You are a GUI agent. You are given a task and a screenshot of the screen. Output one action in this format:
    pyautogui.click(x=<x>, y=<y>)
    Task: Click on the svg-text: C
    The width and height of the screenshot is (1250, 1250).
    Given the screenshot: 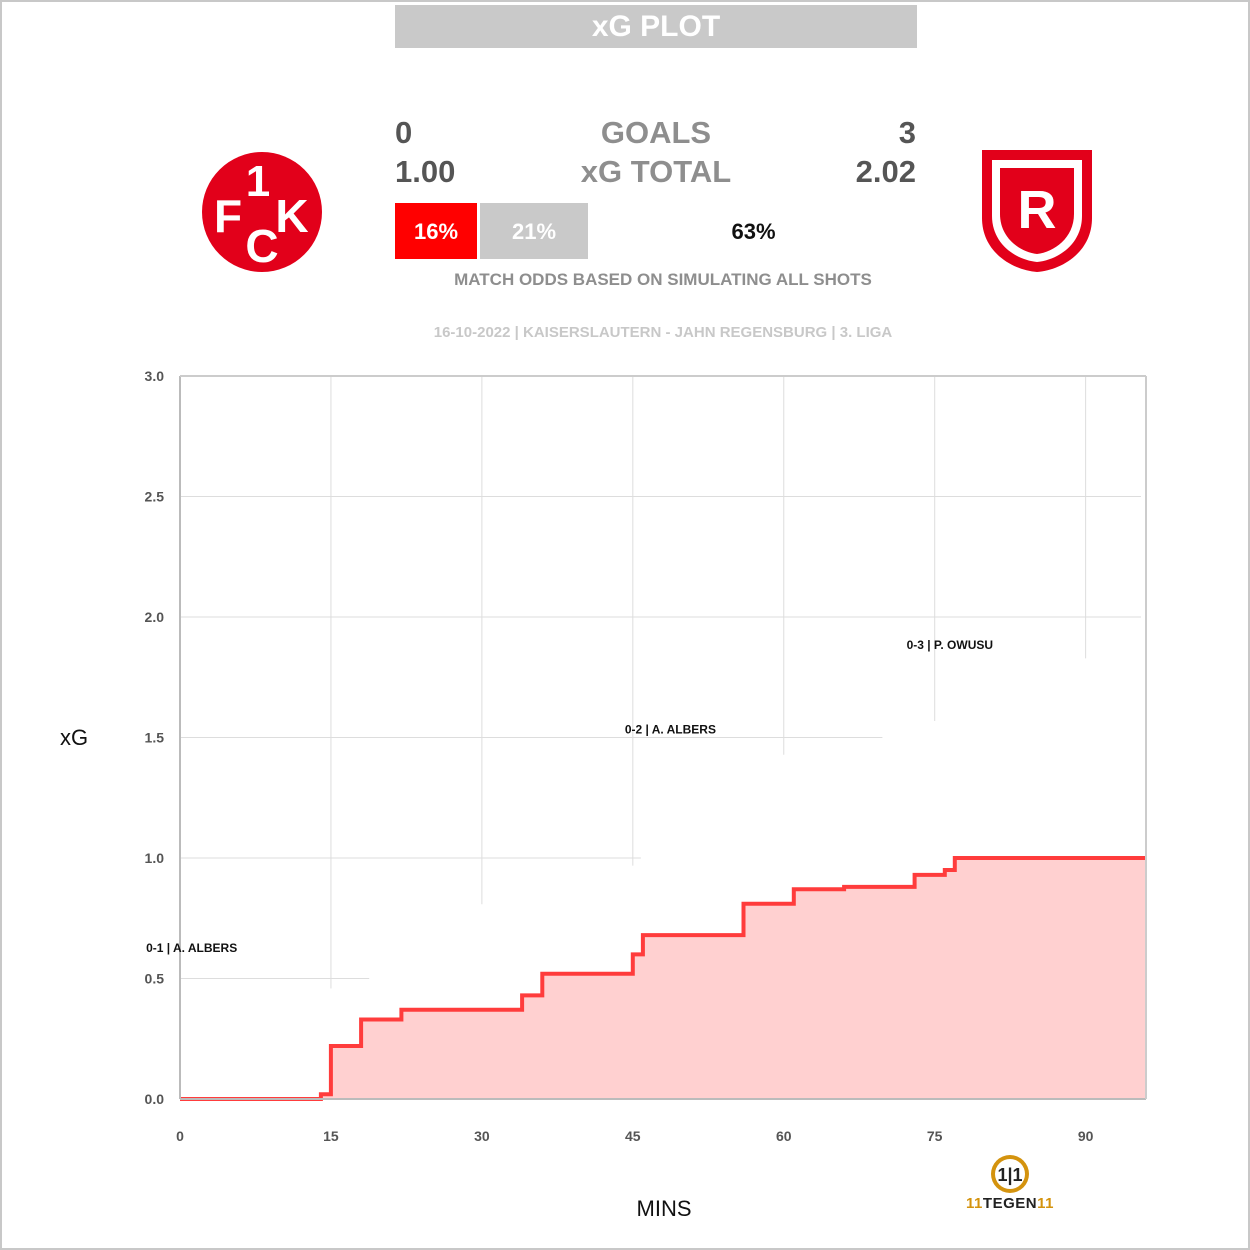 What is the action you would take?
    pyautogui.click(x=261, y=246)
    